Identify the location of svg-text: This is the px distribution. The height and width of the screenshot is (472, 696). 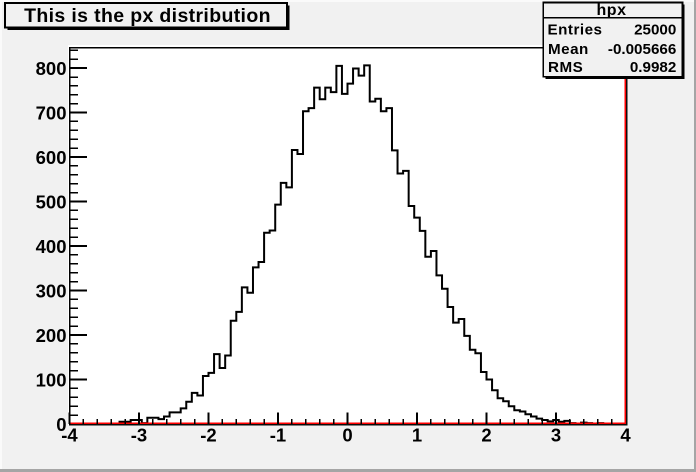
(147, 16).